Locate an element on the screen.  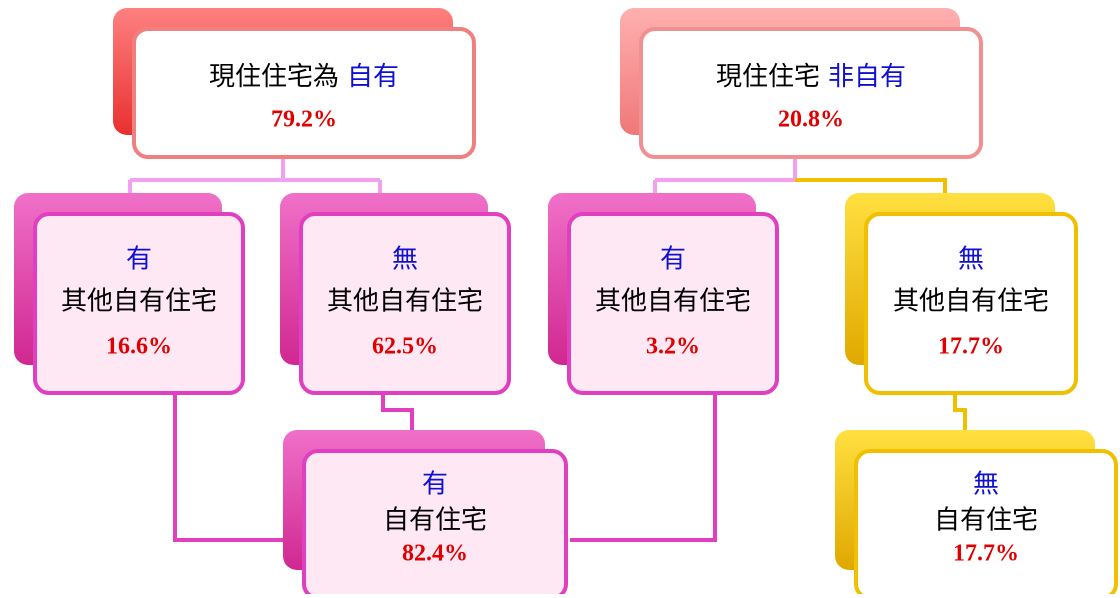
node-value: 3.2% is located at coordinates (673, 347).